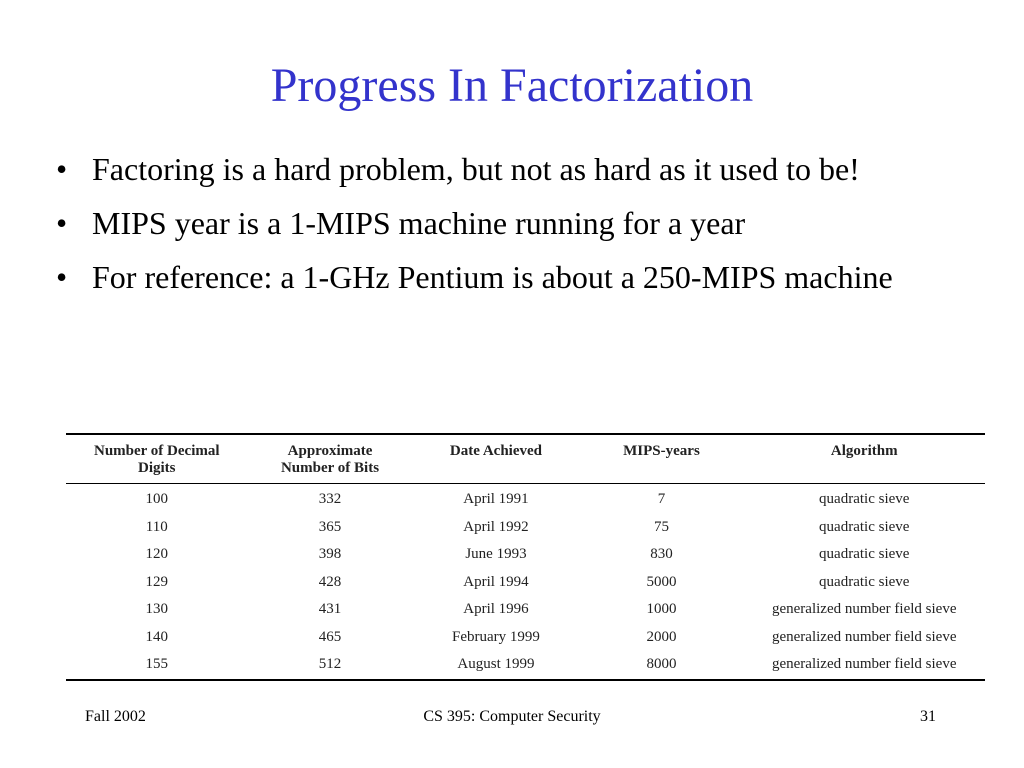  I want to click on footer-course: CS 395: Computer Security, so click(512, 716).